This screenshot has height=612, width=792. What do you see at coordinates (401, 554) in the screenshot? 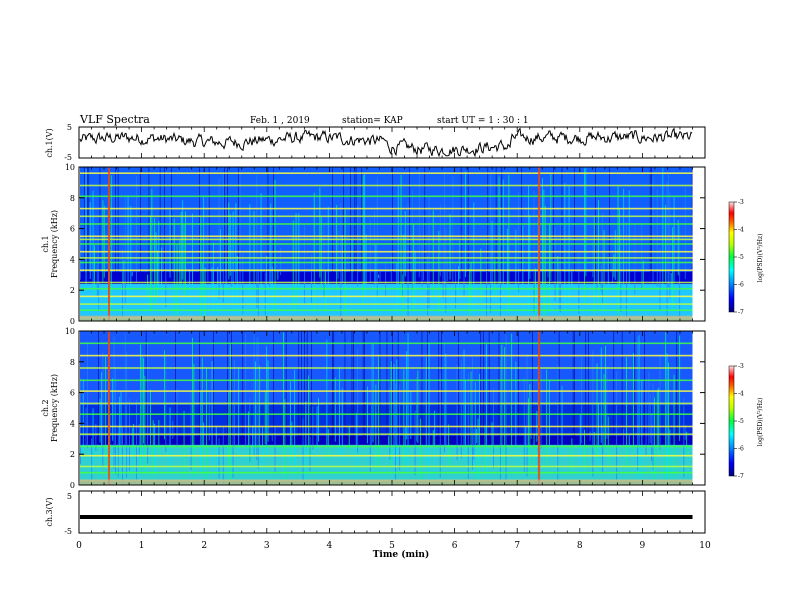
I see `xaxis-label: Time (min)` at bounding box center [401, 554].